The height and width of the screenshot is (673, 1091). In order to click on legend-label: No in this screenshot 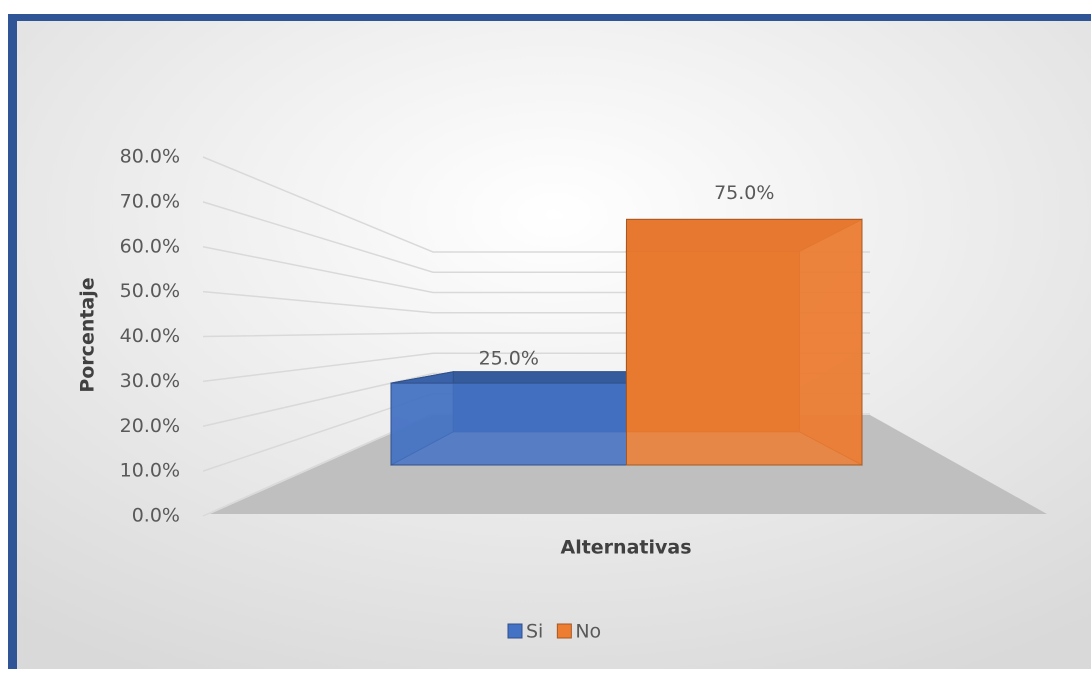, I will do `click(588, 632)`.